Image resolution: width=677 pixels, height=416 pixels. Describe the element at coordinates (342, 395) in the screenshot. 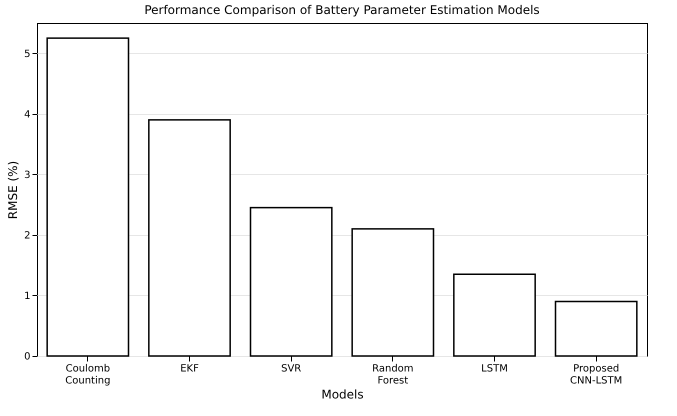

I see `x-axis-title: Models` at that location.